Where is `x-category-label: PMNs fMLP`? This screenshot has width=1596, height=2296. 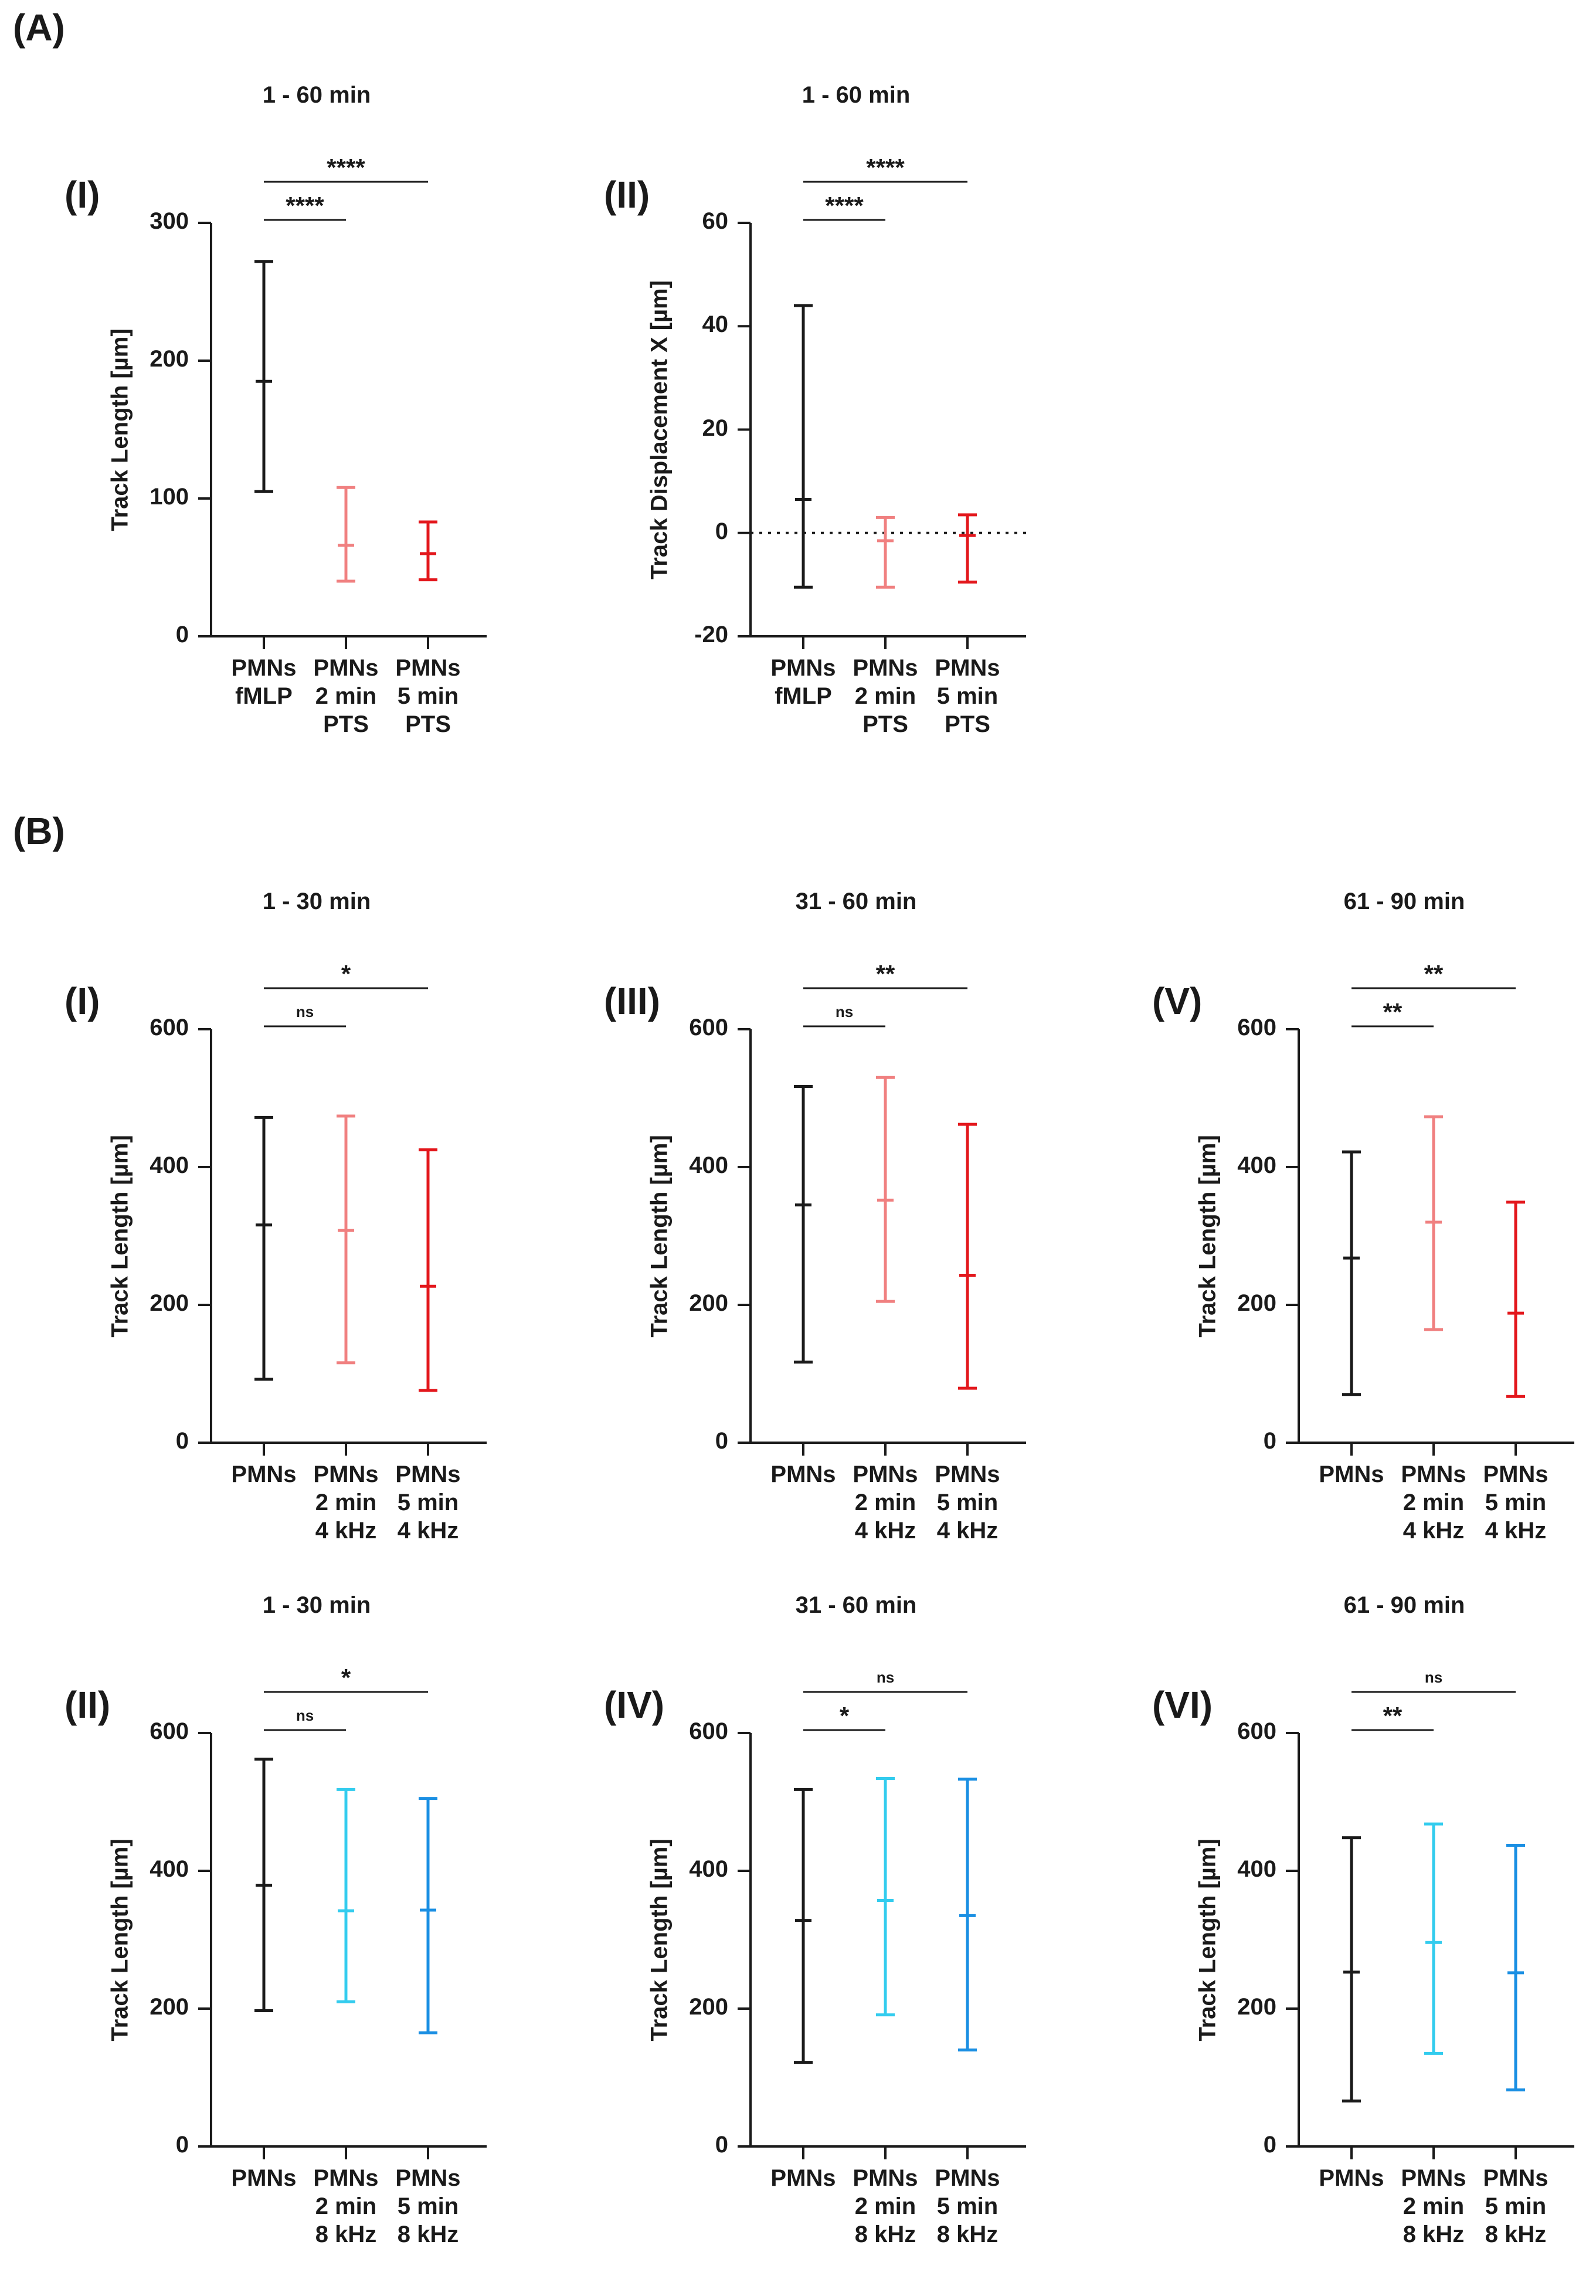
x-category-label: PMNs fMLP is located at coordinates (803, 682).